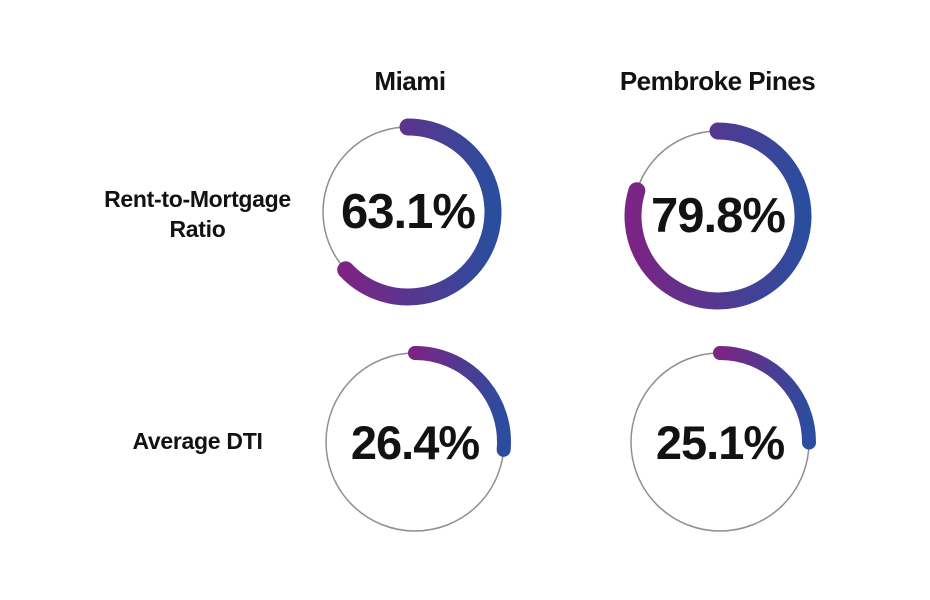 This screenshot has width=930, height=600. I want to click on row-header-rent-to-mortgage-ratio: Rent-to-Mortgage Ratio, so click(197, 214).